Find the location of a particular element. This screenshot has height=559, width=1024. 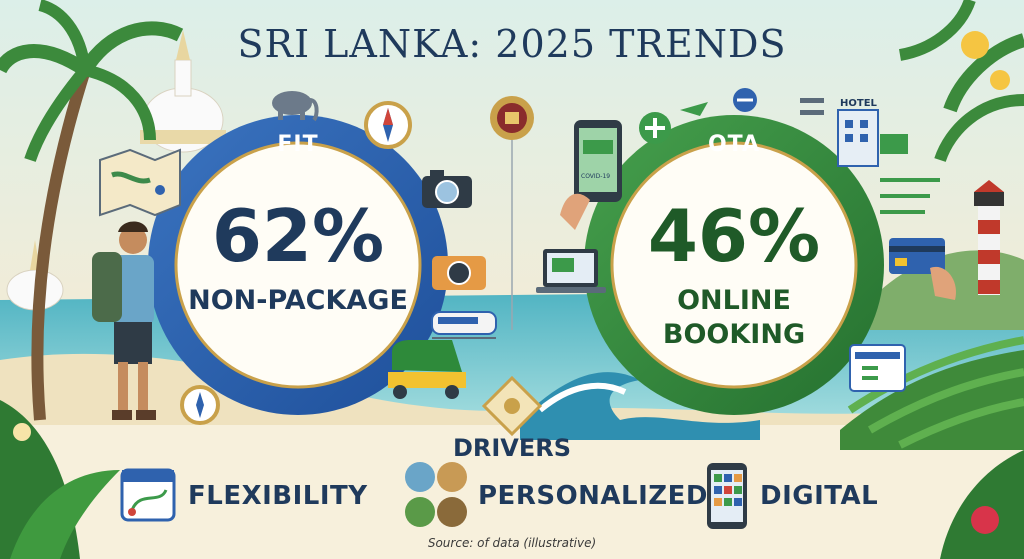

foliage-bottom-left is located at coordinates (60, 479).